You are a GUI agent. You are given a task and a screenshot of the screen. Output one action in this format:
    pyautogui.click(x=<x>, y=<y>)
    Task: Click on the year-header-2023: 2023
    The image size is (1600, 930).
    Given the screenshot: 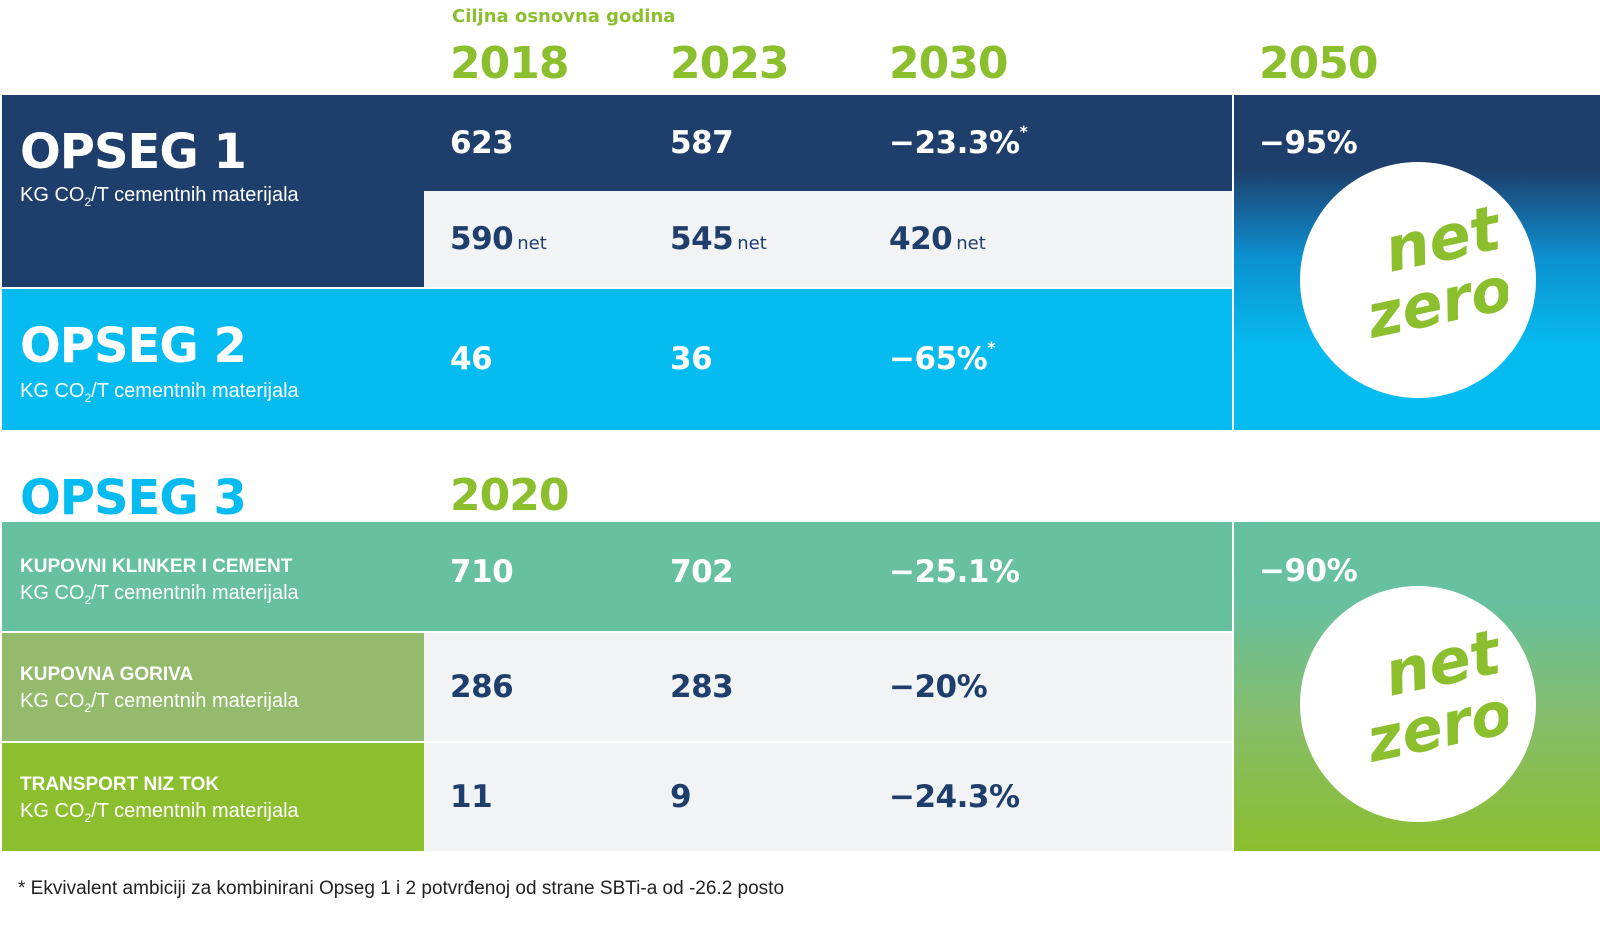 What is the action you would take?
    pyautogui.click(x=729, y=63)
    